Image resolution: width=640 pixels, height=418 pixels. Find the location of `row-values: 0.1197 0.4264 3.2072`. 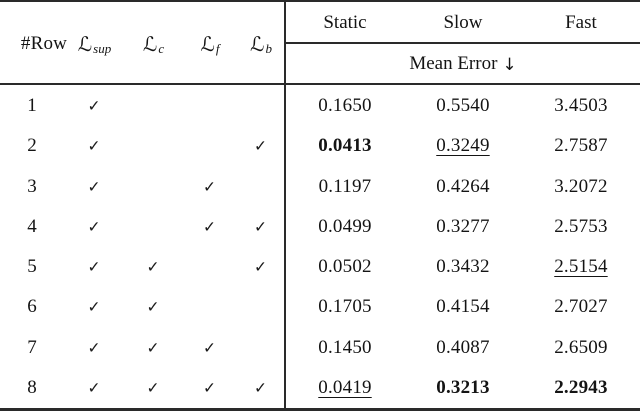

row-values: 0.1197 0.4264 3.2072 is located at coordinates (463, 187).